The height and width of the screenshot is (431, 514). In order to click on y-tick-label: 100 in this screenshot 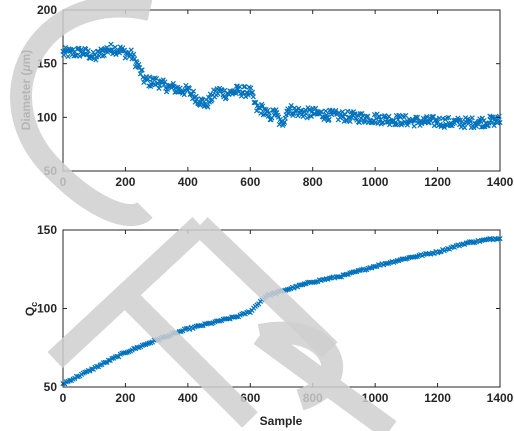, I will do `click(47, 117)`.